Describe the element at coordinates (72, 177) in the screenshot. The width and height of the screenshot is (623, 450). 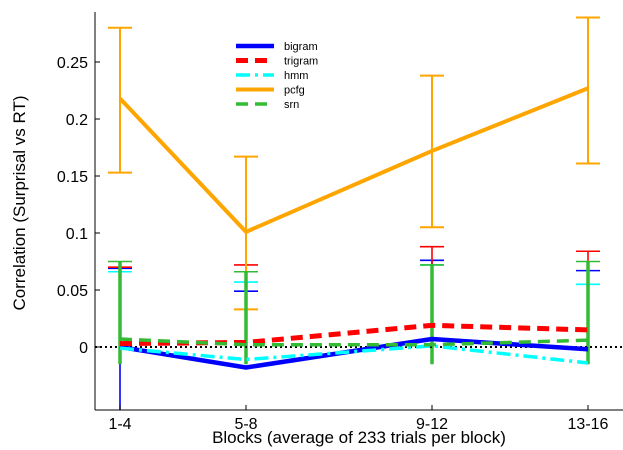
I see `y-tick-label: 0.15` at that location.